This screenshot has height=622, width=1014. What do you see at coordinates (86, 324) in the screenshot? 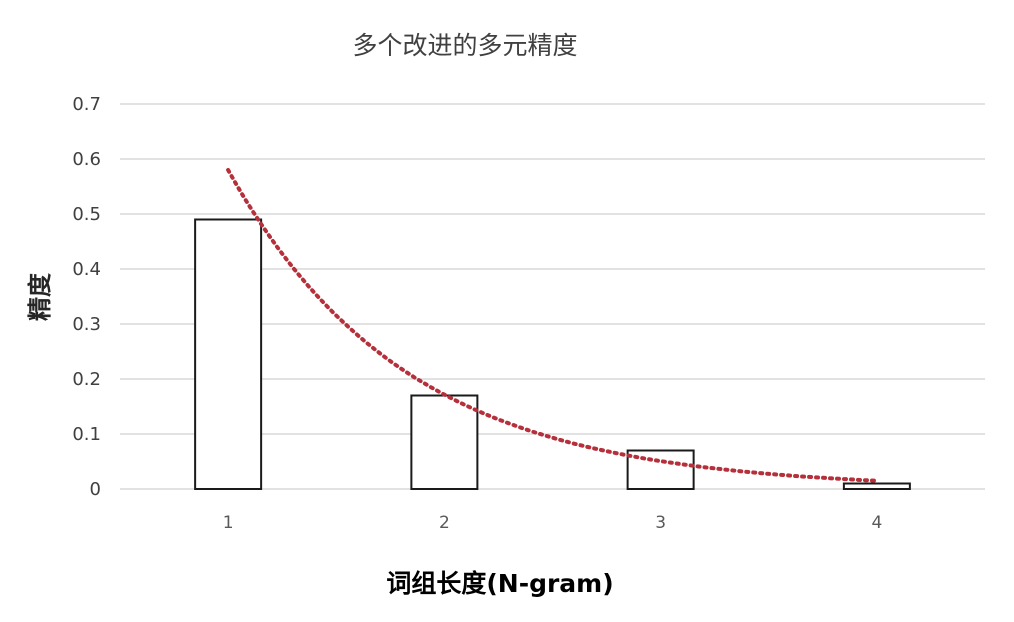
I see `y-tick-label: 0.3` at bounding box center [86, 324].